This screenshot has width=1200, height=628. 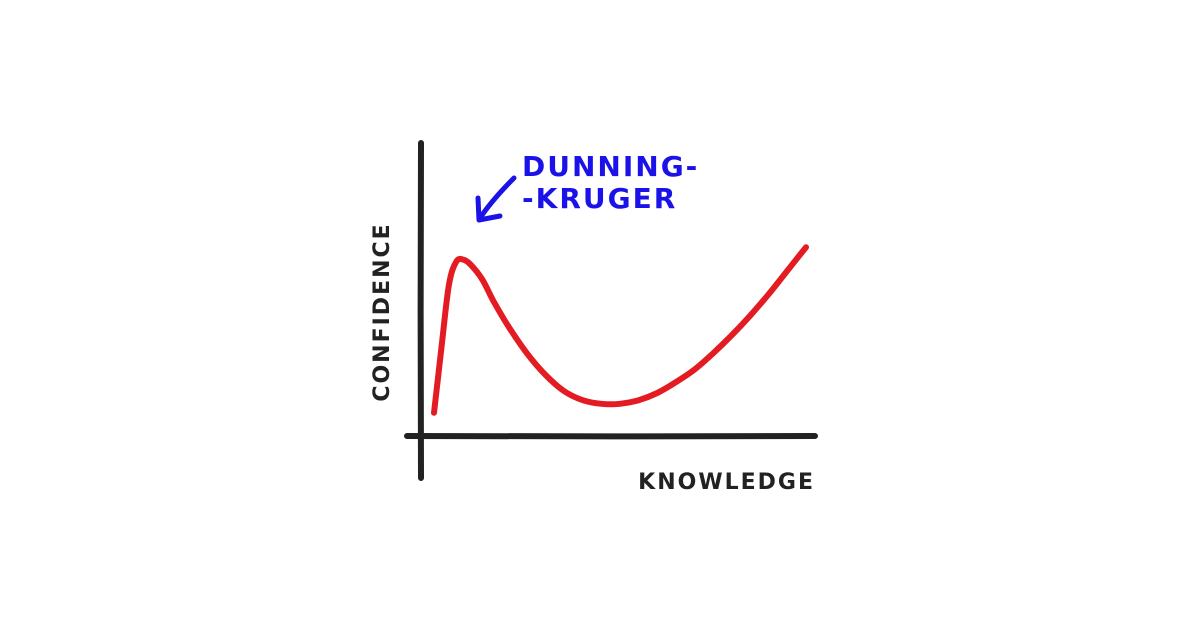 I want to click on annotation-arrow-shaft, so click(x=497, y=198).